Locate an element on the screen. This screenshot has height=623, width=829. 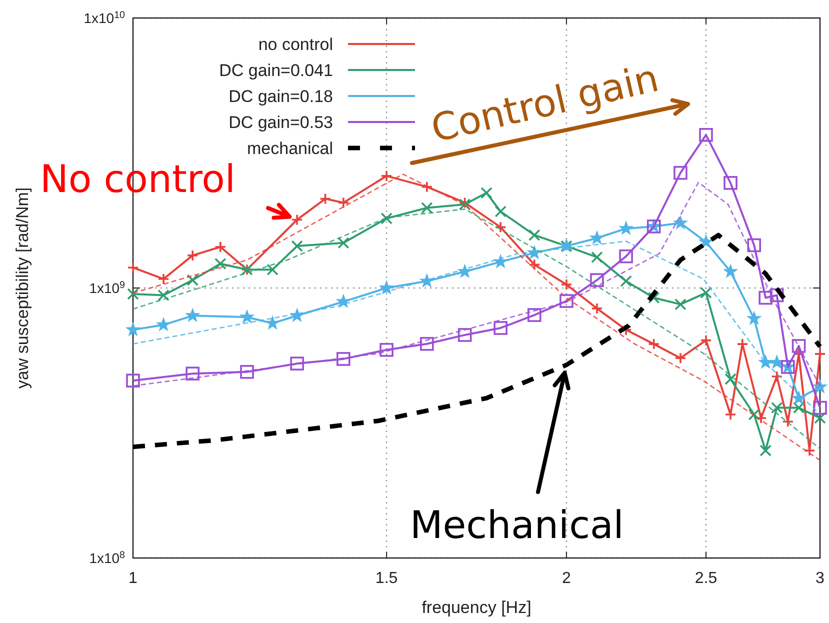
legend-label: DC gain=0.18 is located at coordinates (280, 96).